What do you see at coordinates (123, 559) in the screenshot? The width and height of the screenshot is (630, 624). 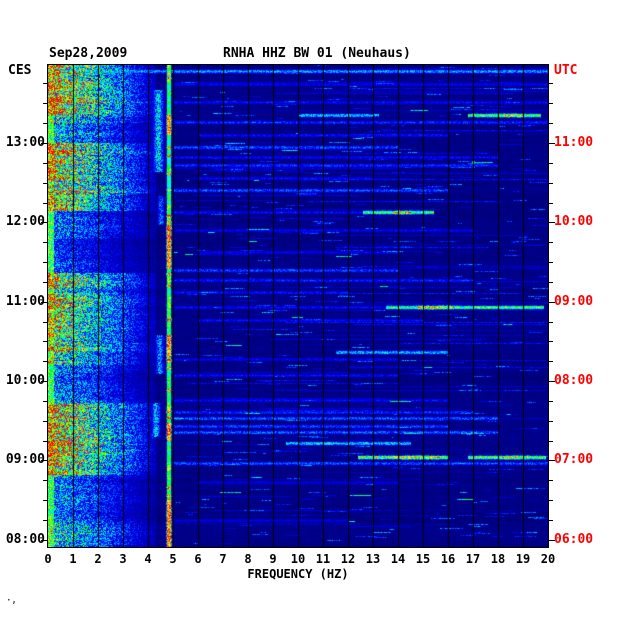 I see `freq-tick-label: 3` at bounding box center [123, 559].